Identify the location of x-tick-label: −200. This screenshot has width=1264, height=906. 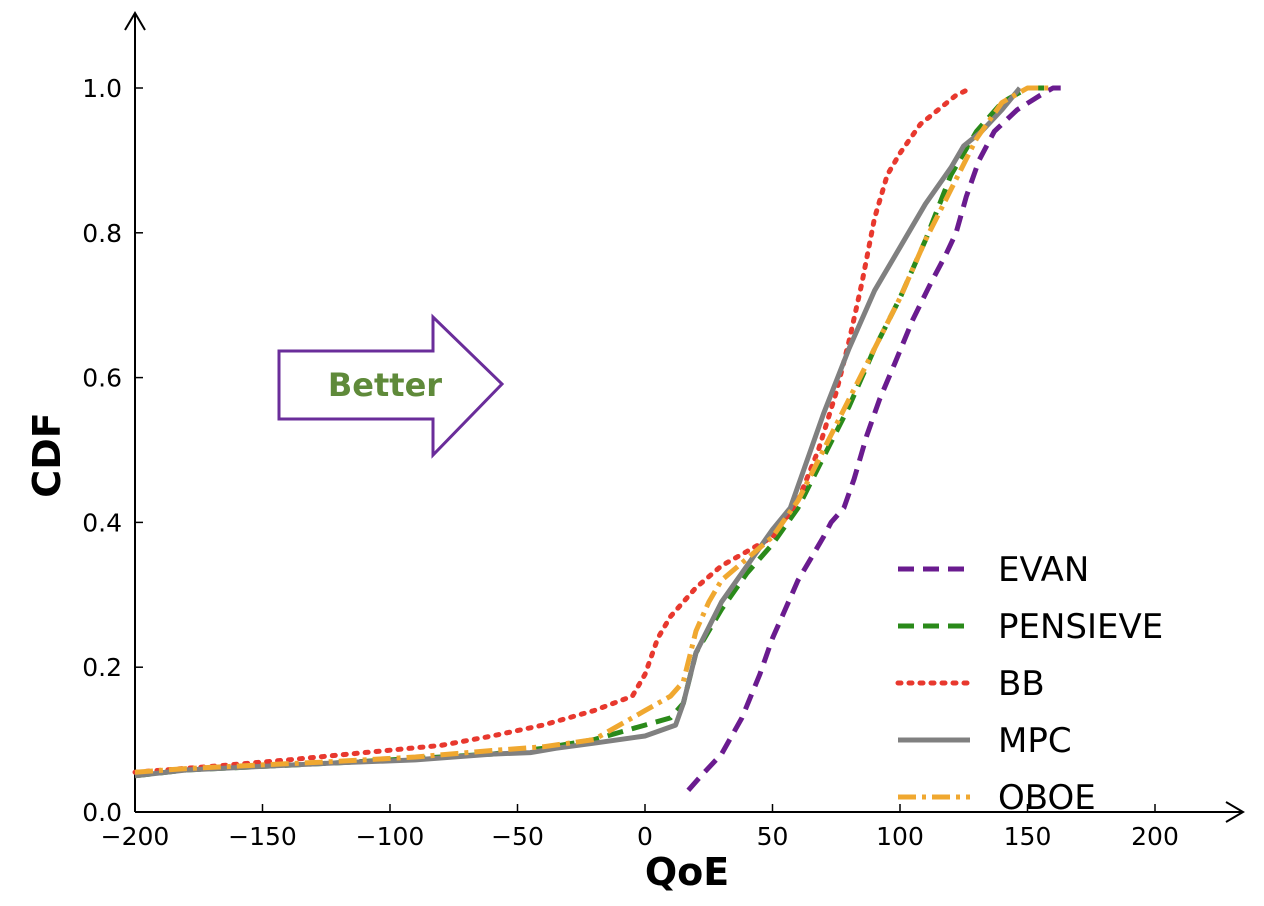
(135, 836).